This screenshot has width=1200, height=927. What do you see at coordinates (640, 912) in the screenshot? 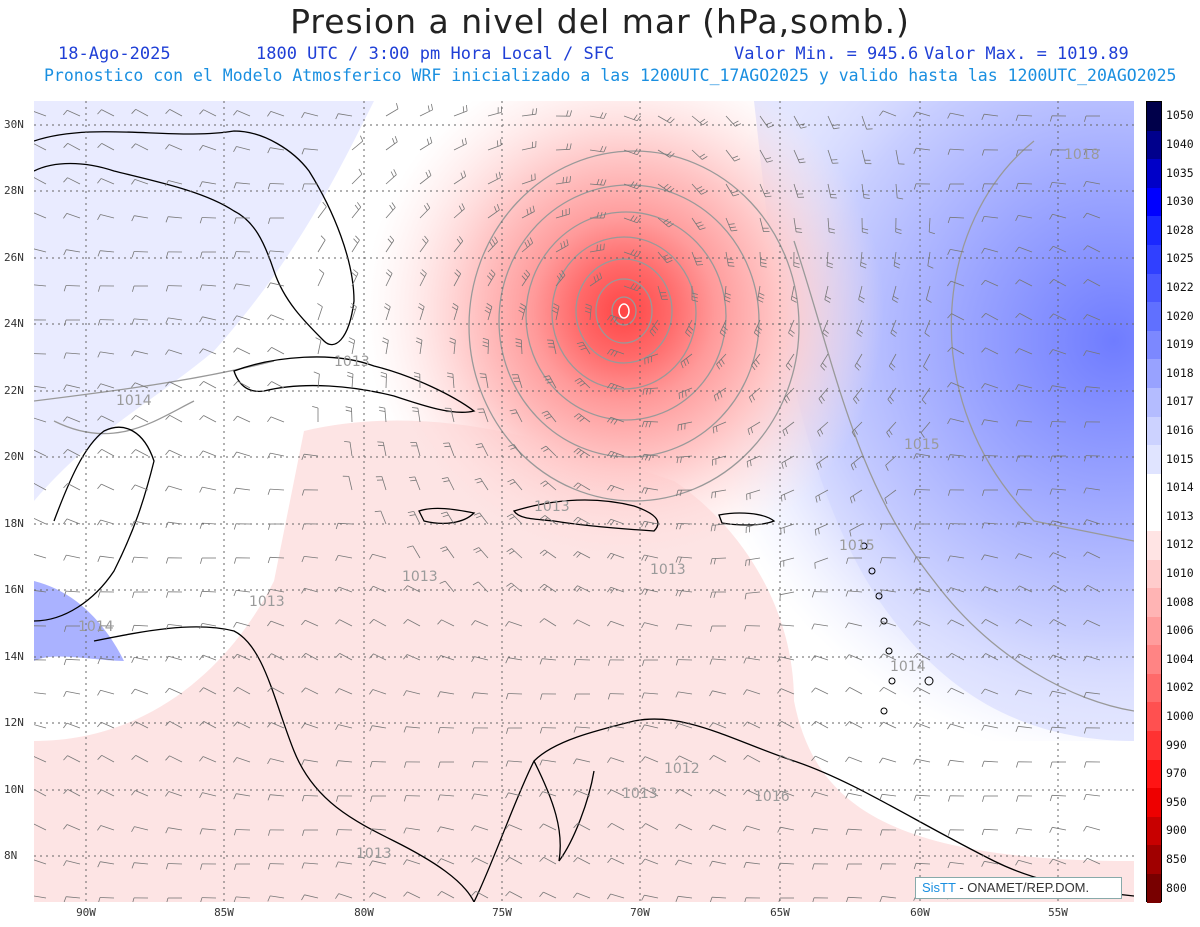
I see `lon-label: 70W` at bounding box center [640, 912].